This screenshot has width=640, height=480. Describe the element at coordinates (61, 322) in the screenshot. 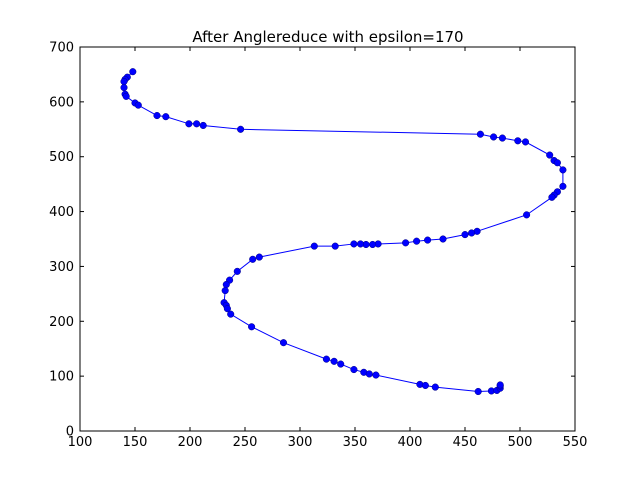

I see `y-tick-label: 200` at that location.